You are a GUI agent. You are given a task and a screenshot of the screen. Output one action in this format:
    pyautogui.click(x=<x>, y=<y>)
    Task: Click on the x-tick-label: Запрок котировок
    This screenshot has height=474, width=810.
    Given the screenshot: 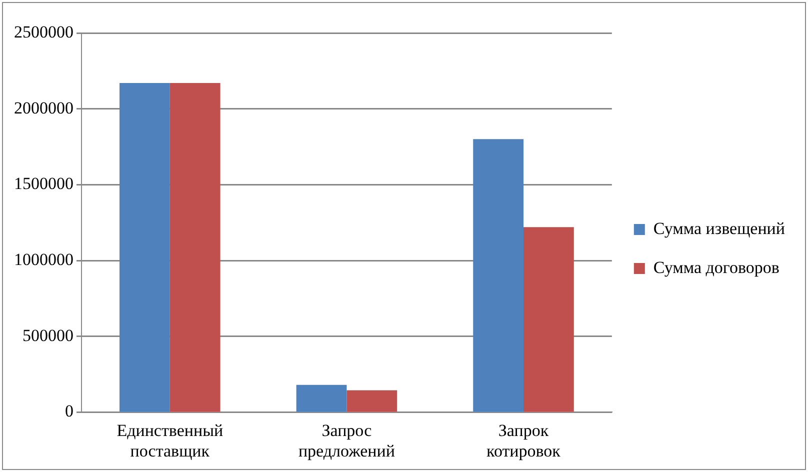 What is the action you would take?
    pyautogui.click(x=524, y=440)
    